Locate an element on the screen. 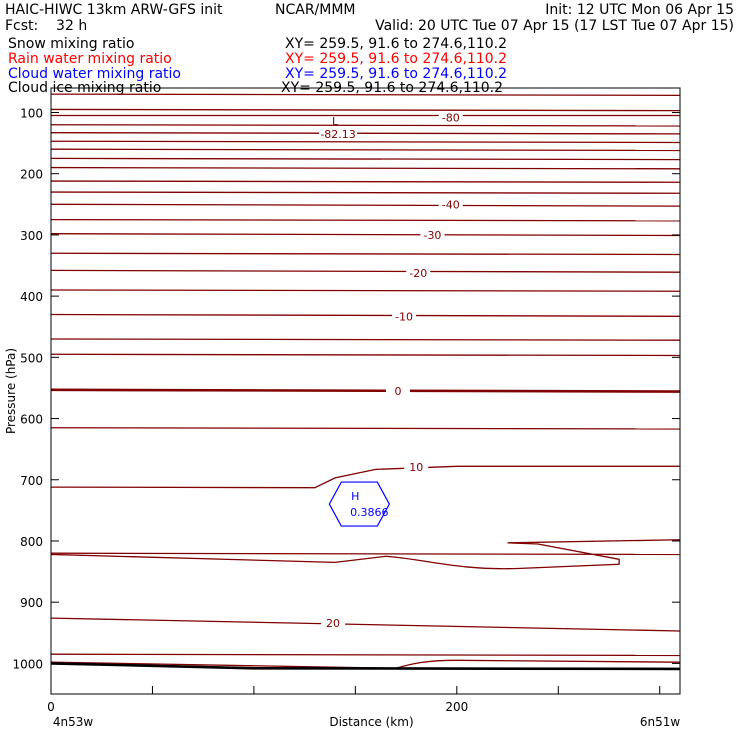 This screenshot has height=740, width=740. field-cloudwater-name: Cloud water mixing ratio is located at coordinates (94, 74).